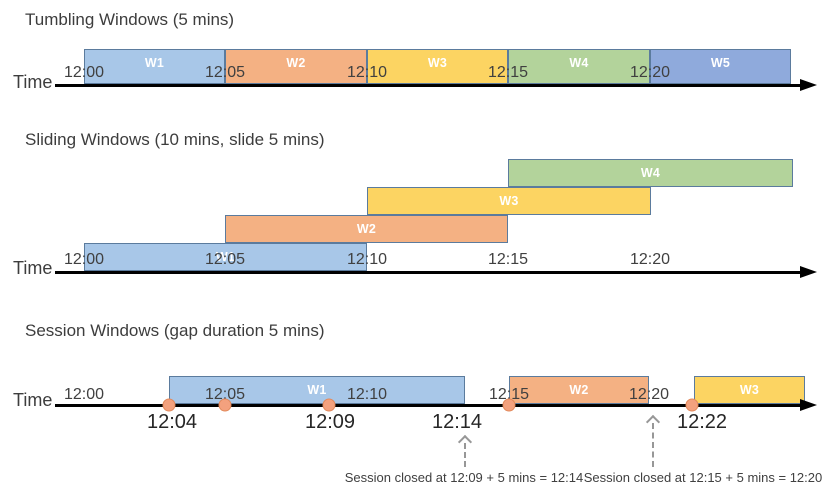 Image resolution: width=829 pixels, height=498 pixels. What do you see at coordinates (457, 422) in the screenshot?
I see `event-time-label: 12:14` at bounding box center [457, 422].